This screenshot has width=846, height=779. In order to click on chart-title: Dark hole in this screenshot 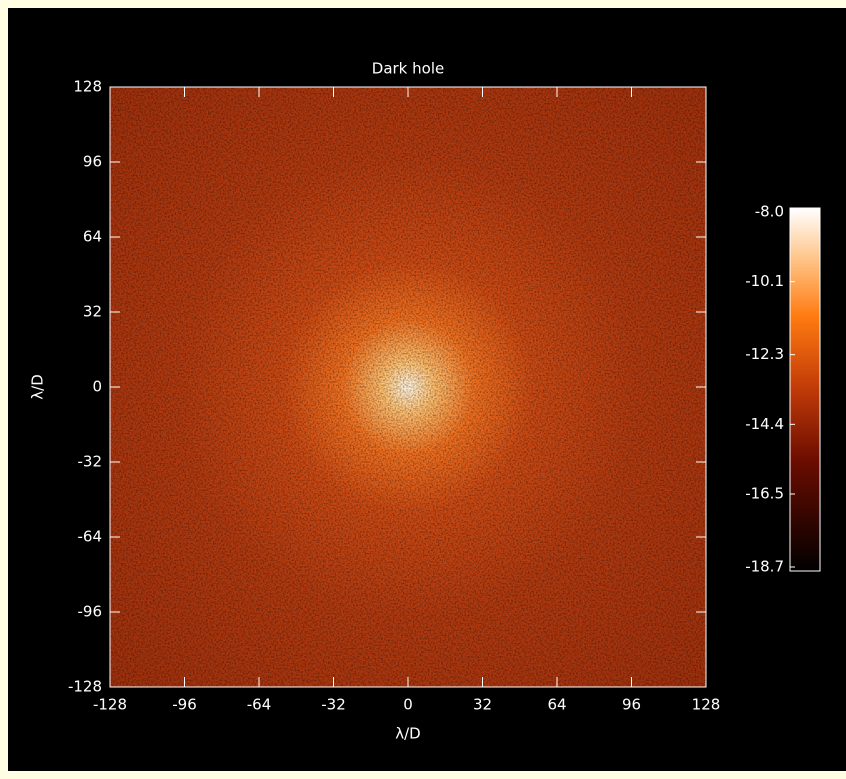, I will do `click(408, 69)`.